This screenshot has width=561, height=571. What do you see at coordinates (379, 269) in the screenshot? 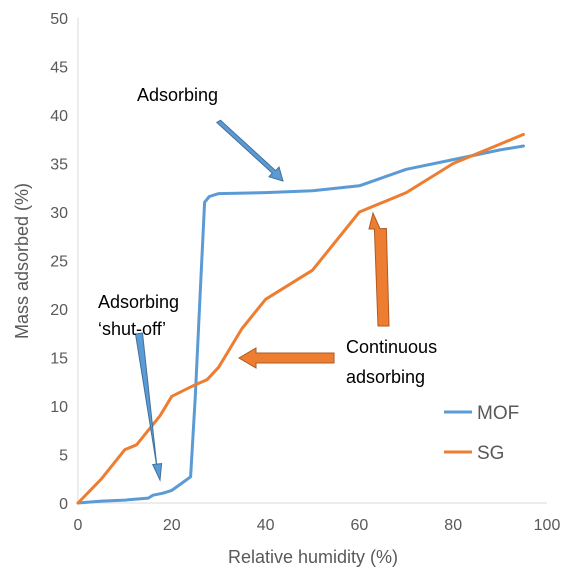
I see `arrow-continuous-vertical-icon` at bounding box center [379, 269].